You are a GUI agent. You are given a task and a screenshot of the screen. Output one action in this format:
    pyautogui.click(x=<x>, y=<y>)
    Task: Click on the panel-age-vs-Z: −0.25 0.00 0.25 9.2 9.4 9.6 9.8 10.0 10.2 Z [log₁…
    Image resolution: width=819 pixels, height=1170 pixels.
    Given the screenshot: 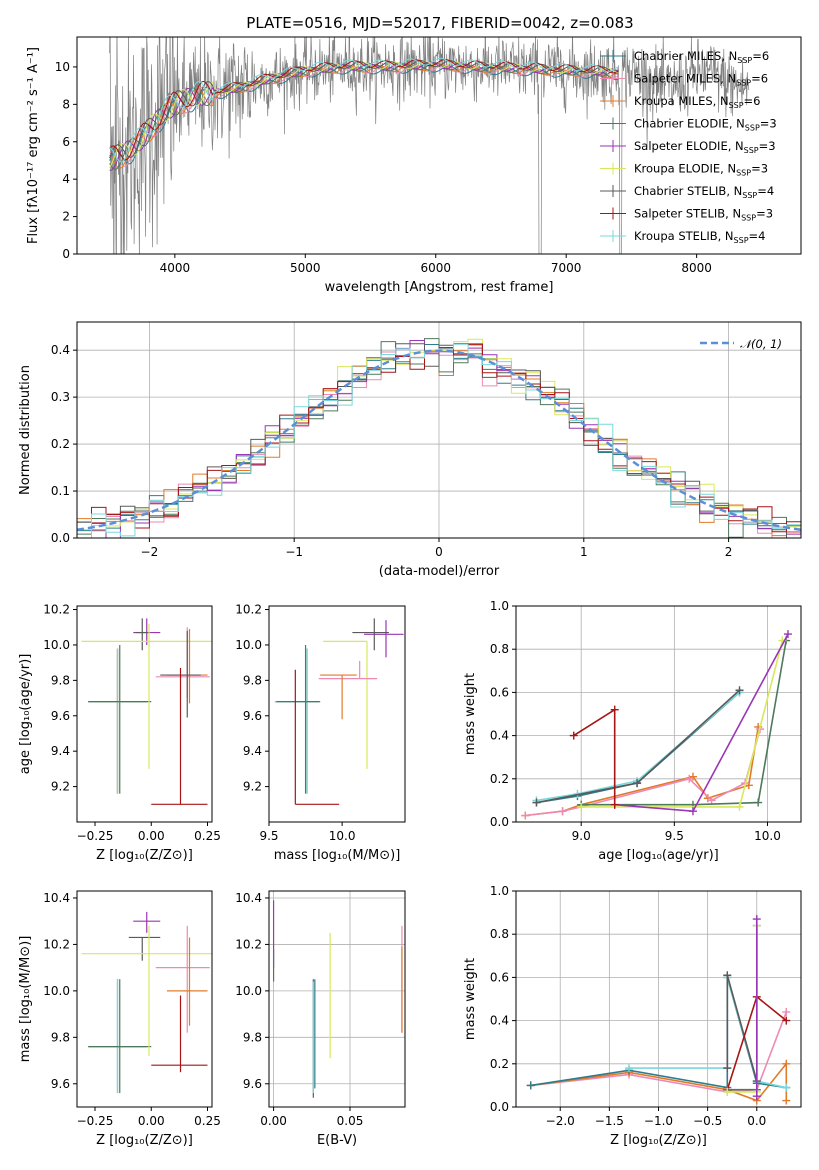 What is the action you would take?
    pyautogui.click(x=119, y=733)
    